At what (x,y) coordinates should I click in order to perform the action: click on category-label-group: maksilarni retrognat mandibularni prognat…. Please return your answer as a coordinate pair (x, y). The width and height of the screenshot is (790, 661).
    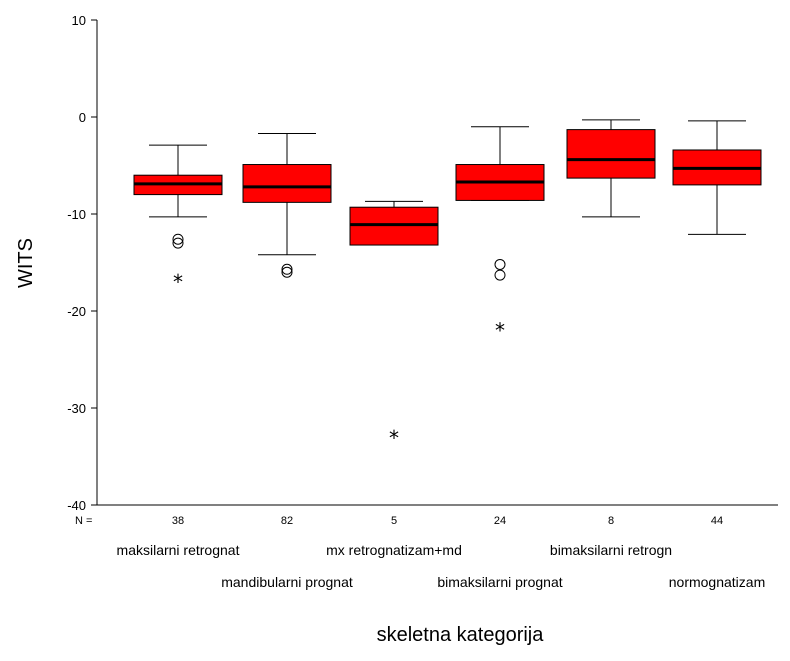
    Looking at the image, I should click on (441, 566).